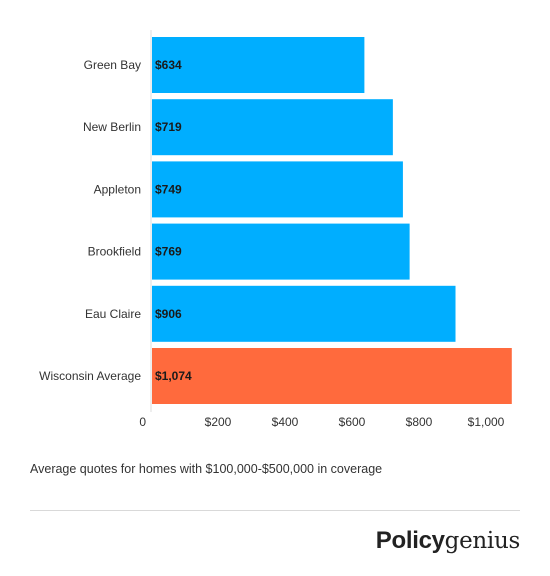 This screenshot has width=550, height=576. I want to click on category-label: Brookfield, so click(114, 252).